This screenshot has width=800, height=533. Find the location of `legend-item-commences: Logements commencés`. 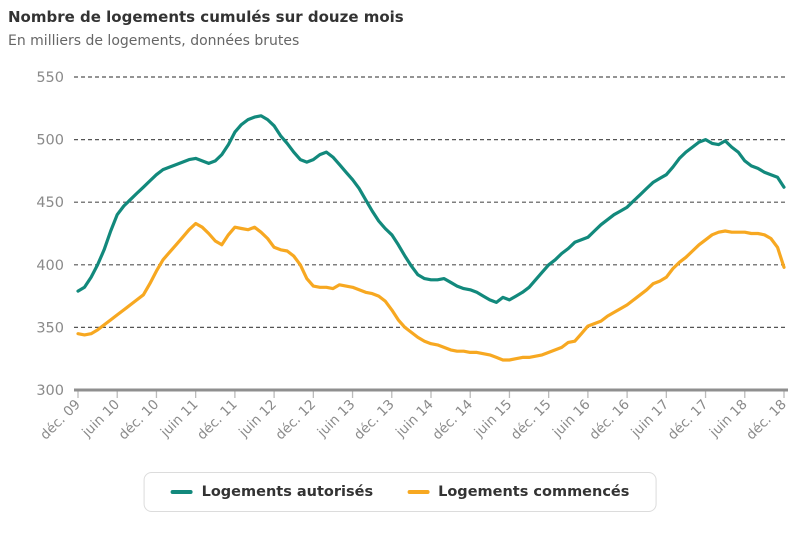

legend-item-commences: Logements commencés is located at coordinates (518, 492).